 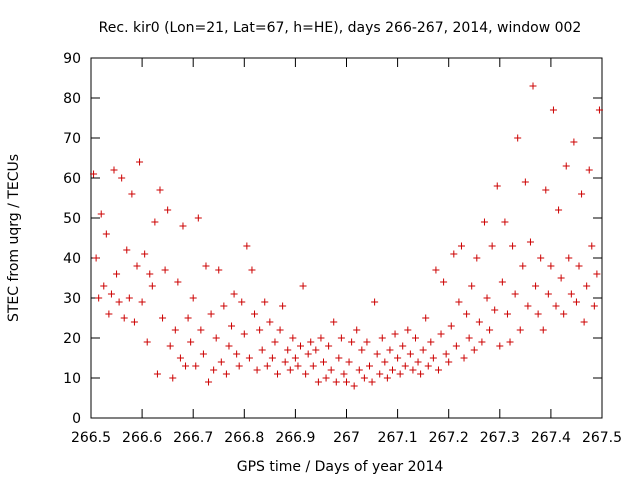 I want to click on y-tick-label: 70, so click(x=72, y=139).